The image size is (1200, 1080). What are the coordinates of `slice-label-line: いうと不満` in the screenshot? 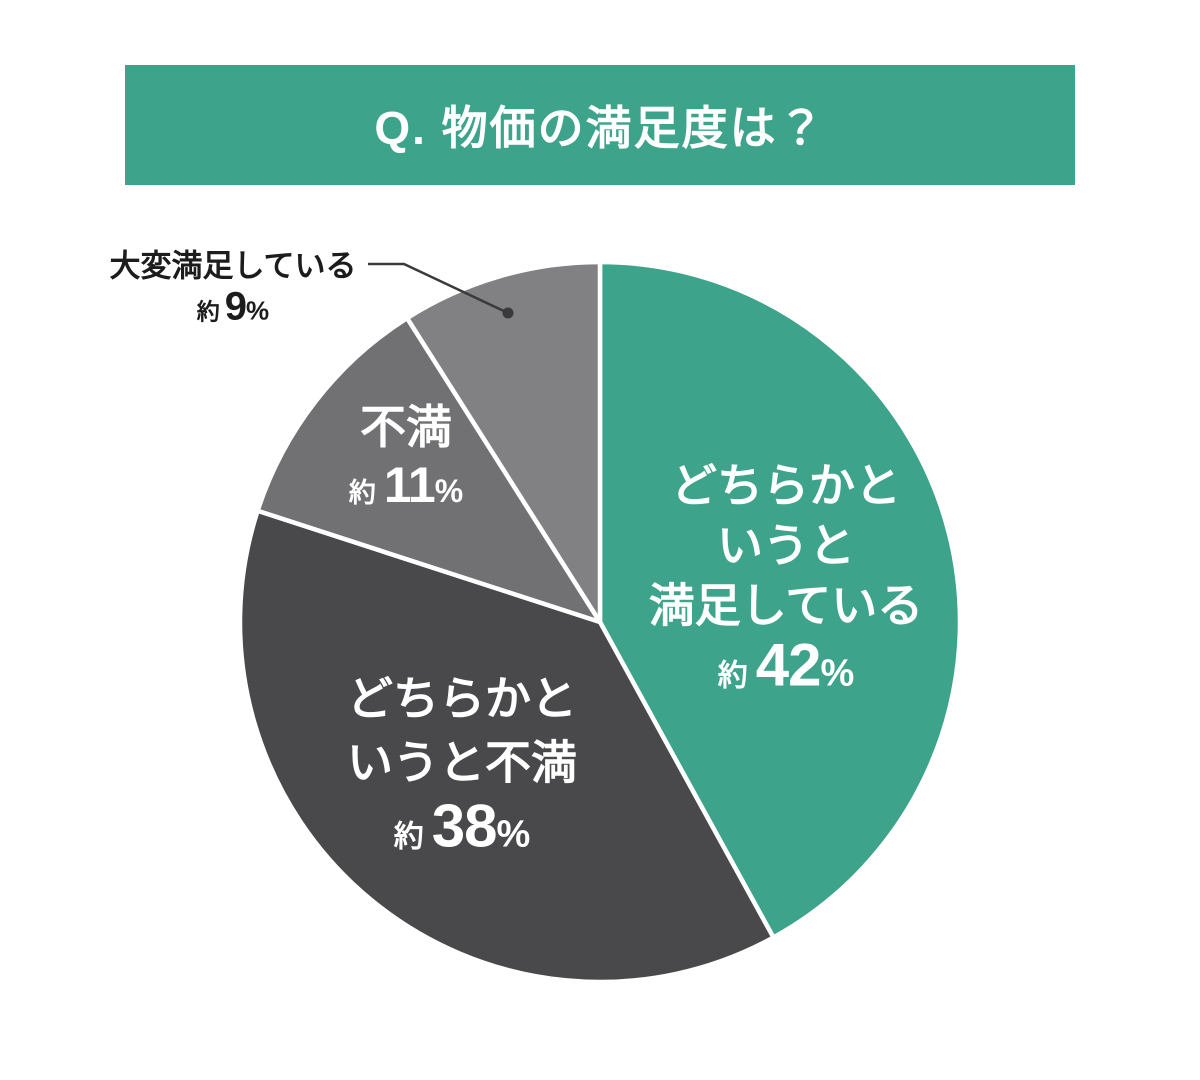 It's located at (462, 762).